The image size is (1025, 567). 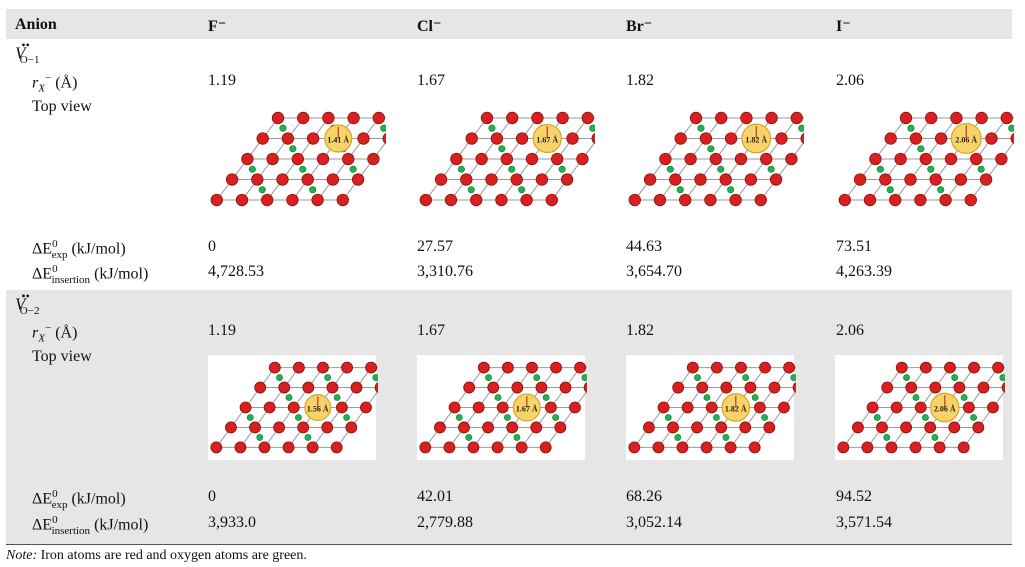 I want to click on s2-ins-i: 3,571.54, so click(x=864, y=522).